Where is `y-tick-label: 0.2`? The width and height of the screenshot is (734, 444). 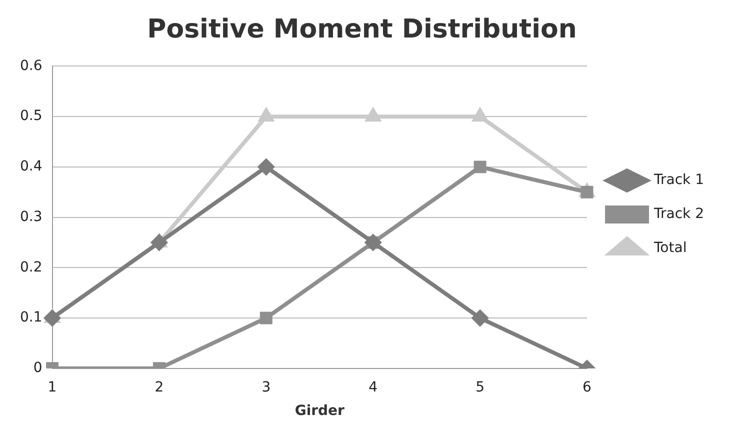
y-tick-label: 0.2 is located at coordinates (31, 267).